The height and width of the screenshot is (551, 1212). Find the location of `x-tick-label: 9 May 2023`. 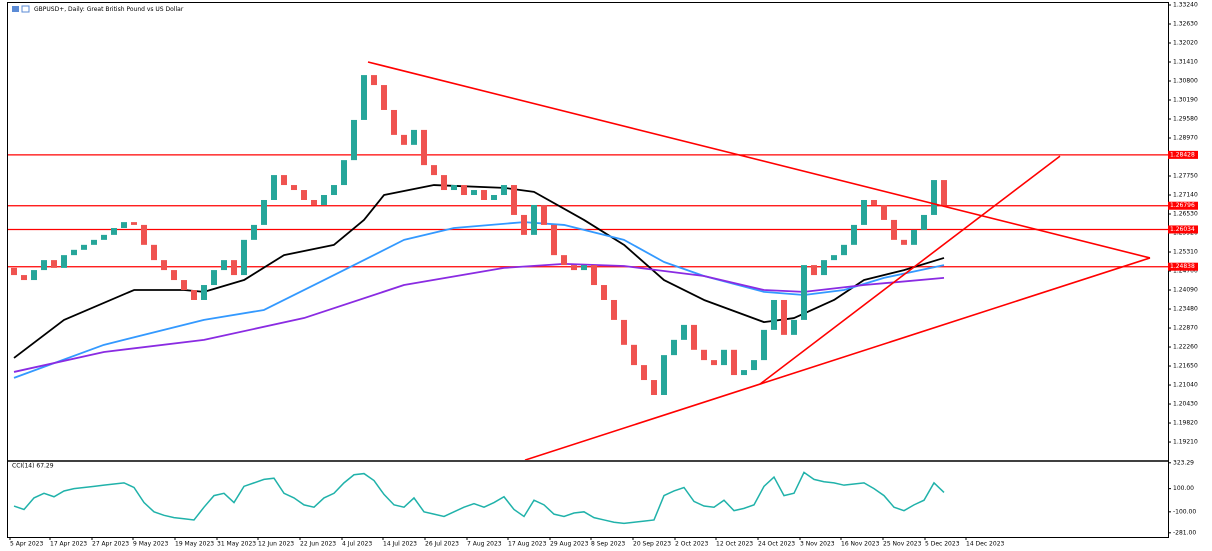

x-tick-label: 9 May 2023 is located at coordinates (150, 544).